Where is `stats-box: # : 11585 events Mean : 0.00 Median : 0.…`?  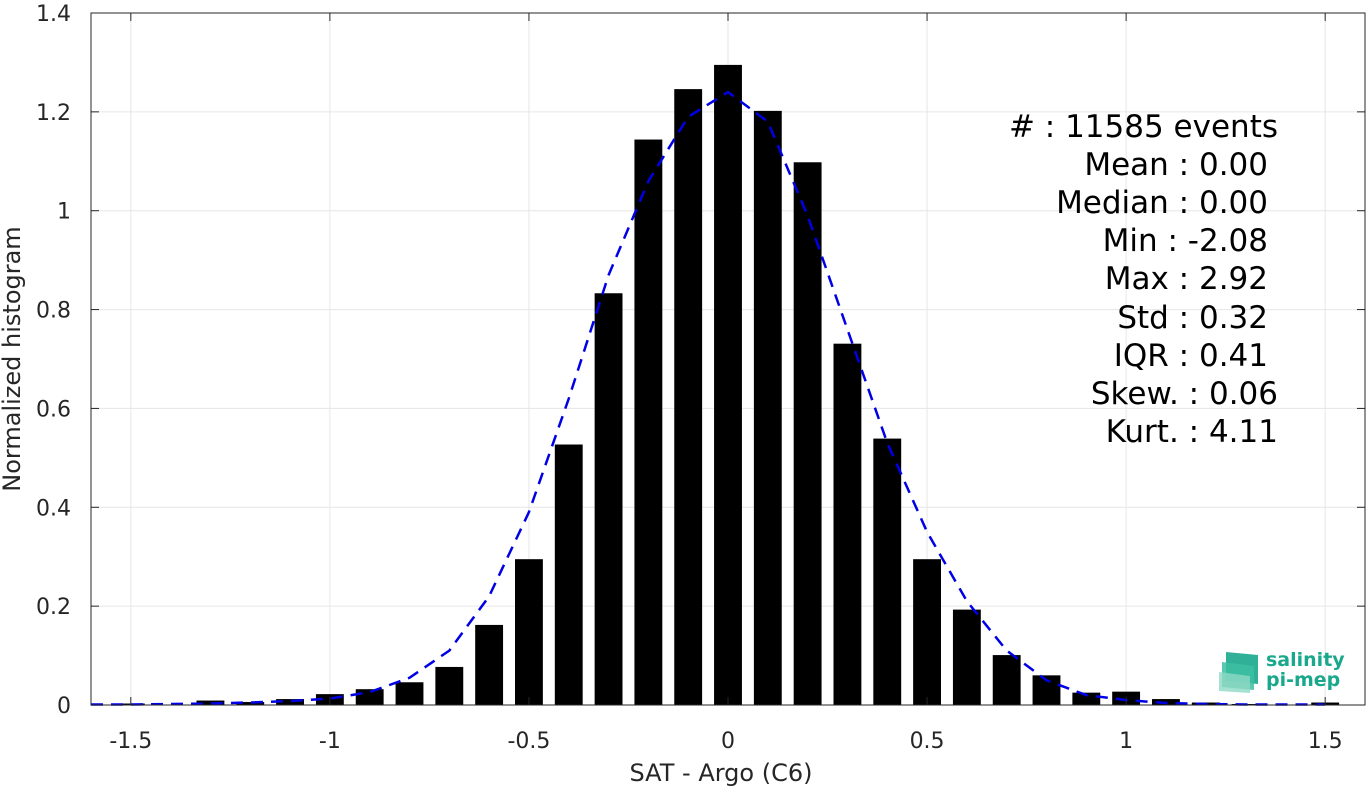 stats-box: # : 11585 events Mean : 0.00 Median : 0.… is located at coordinates (1143, 279).